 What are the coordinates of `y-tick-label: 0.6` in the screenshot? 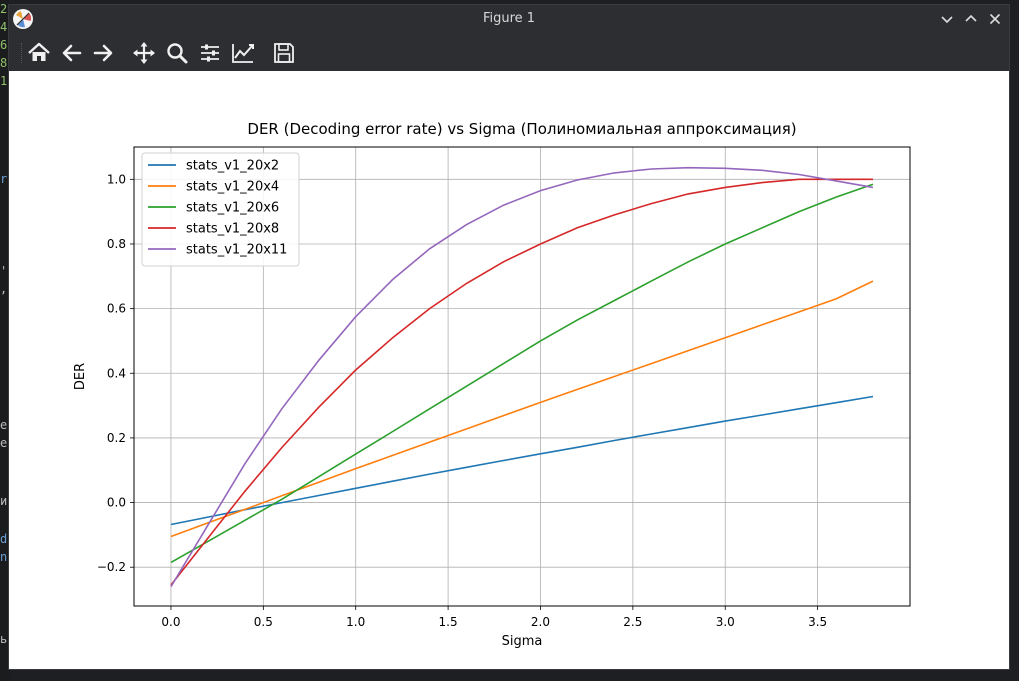 It's located at (116, 309).